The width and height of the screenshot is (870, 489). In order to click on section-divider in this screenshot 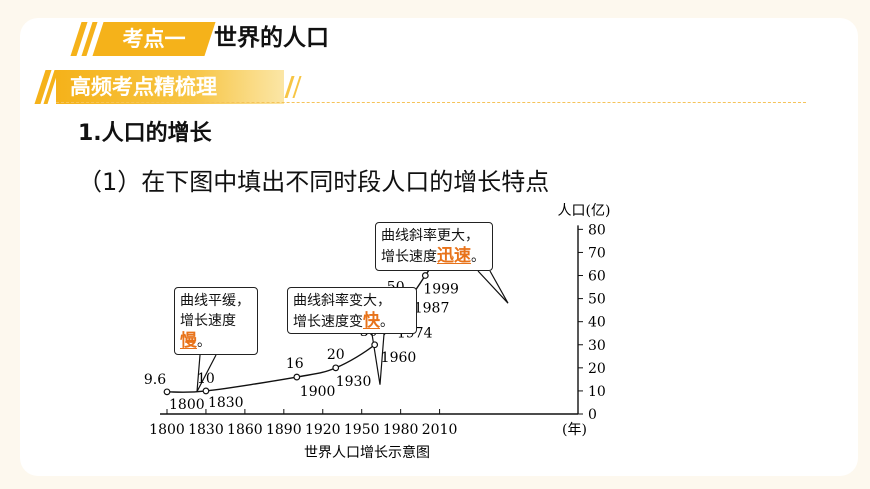, I will do `click(431, 103)`.